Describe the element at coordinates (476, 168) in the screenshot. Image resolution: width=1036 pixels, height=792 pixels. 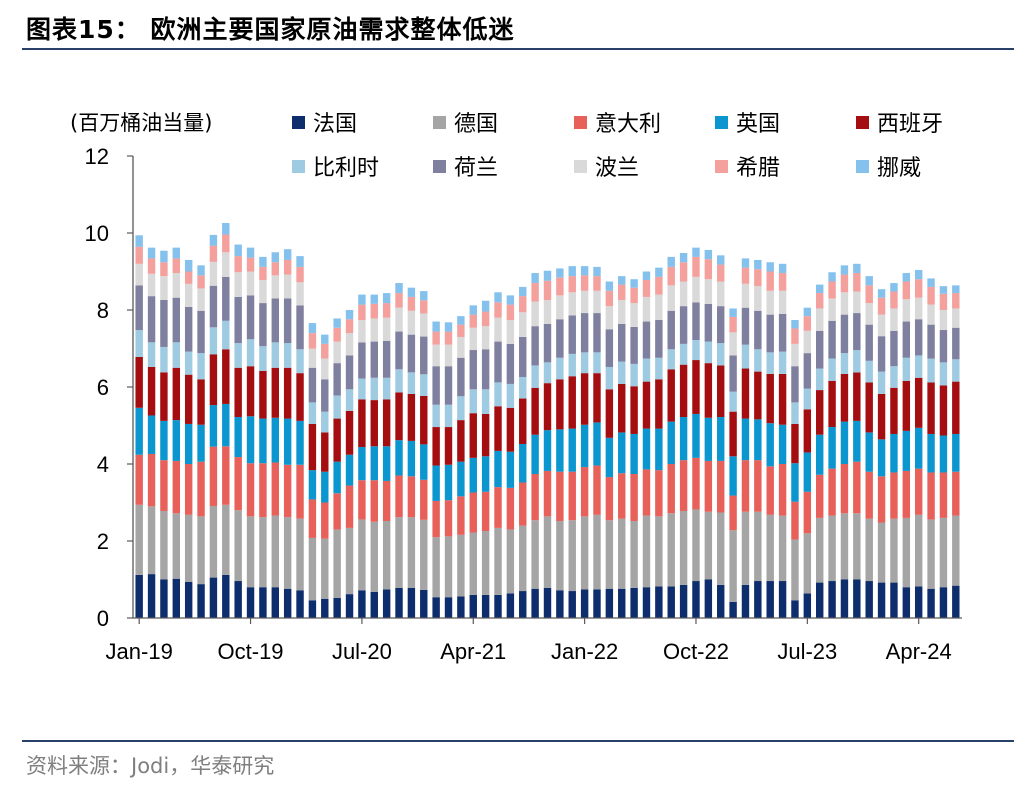
I see `legend-label-6: 荷兰` at that location.